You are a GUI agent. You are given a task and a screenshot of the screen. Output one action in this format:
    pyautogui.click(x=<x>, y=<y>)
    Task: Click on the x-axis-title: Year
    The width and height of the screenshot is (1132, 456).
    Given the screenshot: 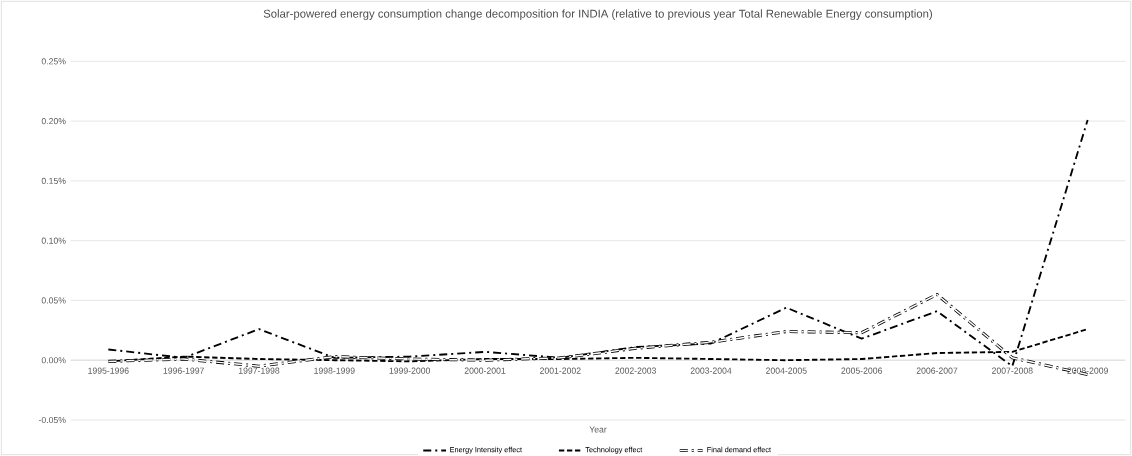 What is the action you would take?
    pyautogui.click(x=598, y=429)
    